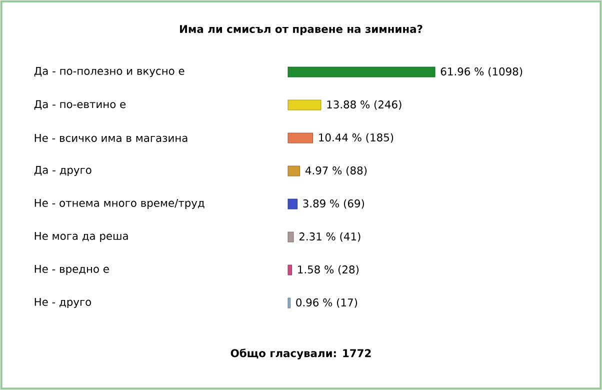 The width and height of the screenshot is (602, 390). Describe the element at coordinates (329, 237) in the screenshot. I see `data-label: 2.31 % (41)` at that location.